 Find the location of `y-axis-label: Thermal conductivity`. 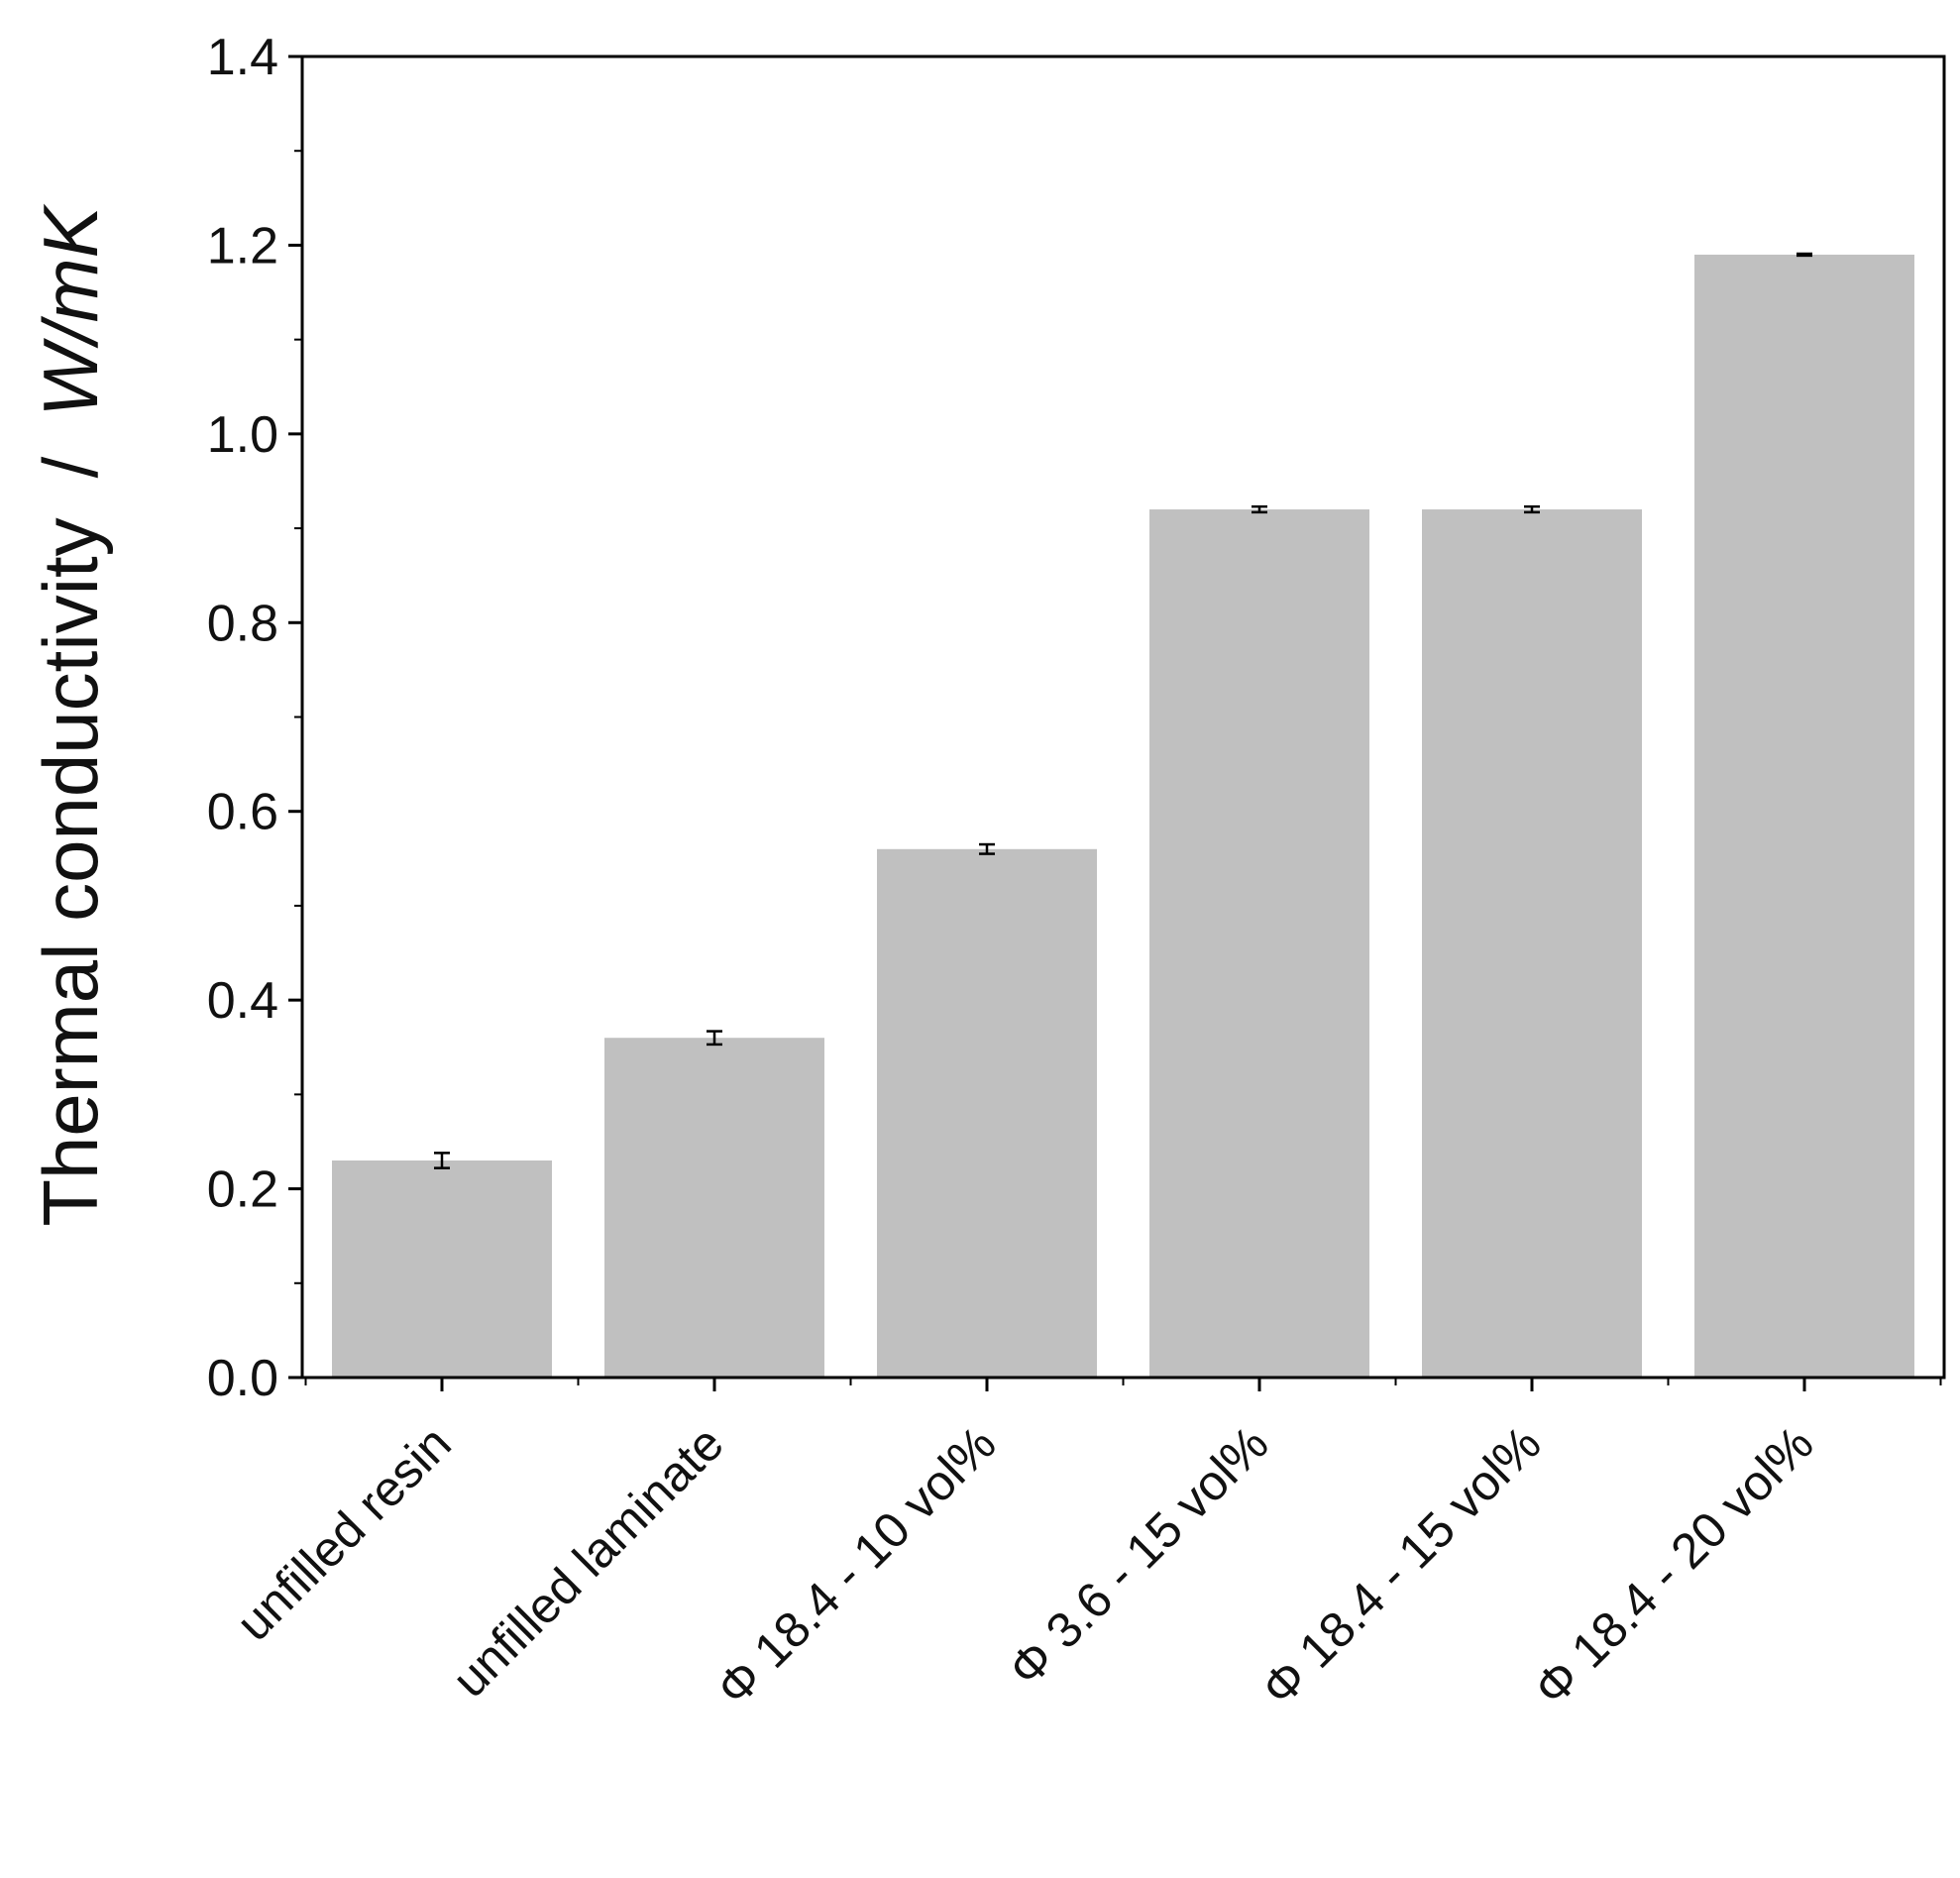

y-axis-label: Thermal conductivity is located at coordinates (70, 872).